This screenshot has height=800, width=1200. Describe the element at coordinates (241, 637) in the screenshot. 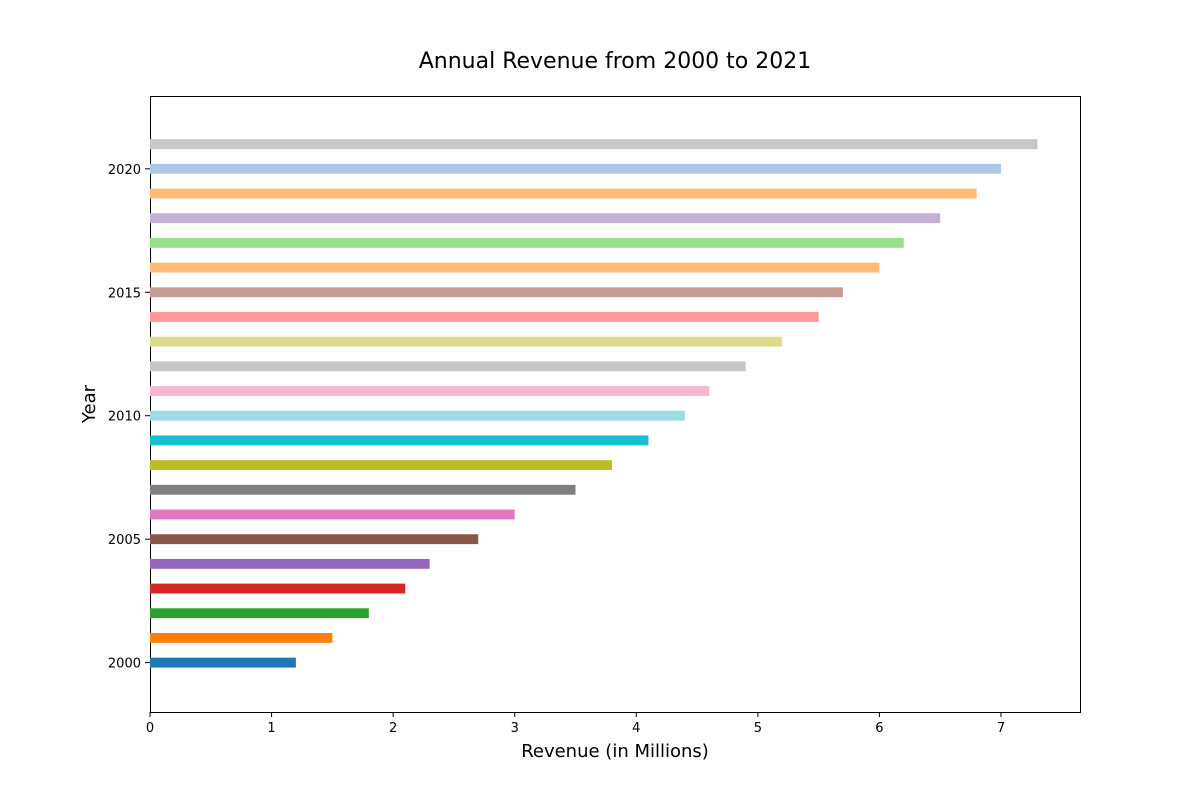

I see `bar-2001` at that location.